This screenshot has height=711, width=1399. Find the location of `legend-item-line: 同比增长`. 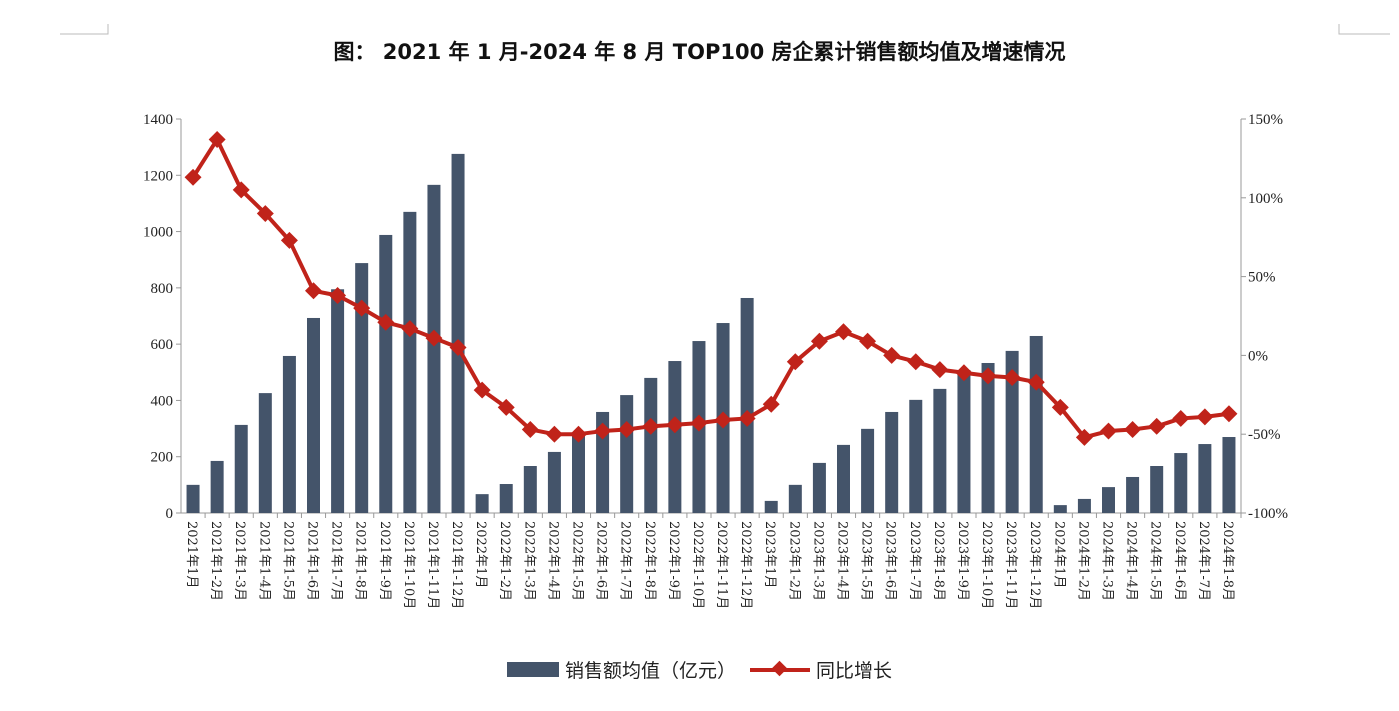

legend-item-line: 同比增长 is located at coordinates (821, 669).